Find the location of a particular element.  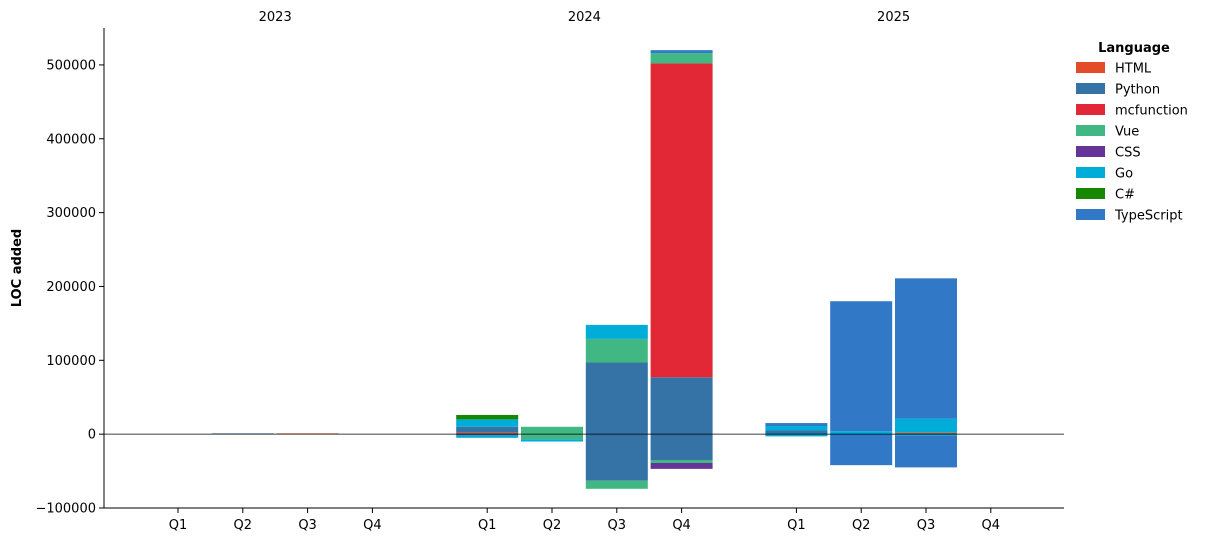

bar-segment-2024-q4-mcfunction is located at coordinates (681, 220).